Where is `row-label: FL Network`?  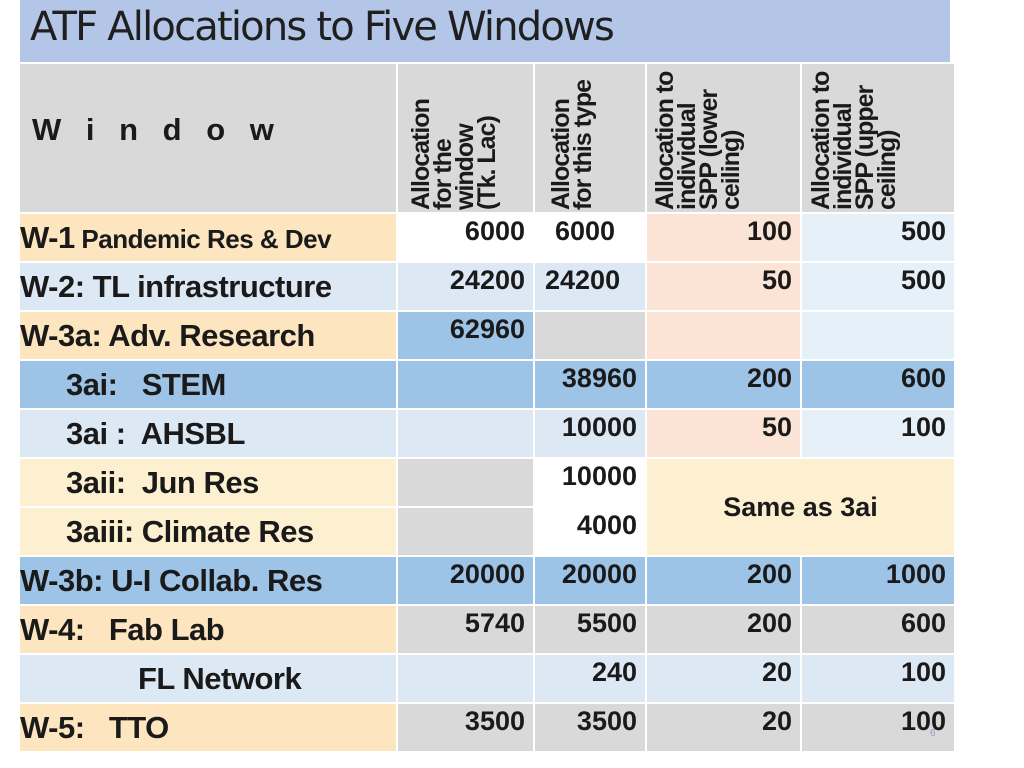
row-label: FL Network is located at coordinates (208, 678).